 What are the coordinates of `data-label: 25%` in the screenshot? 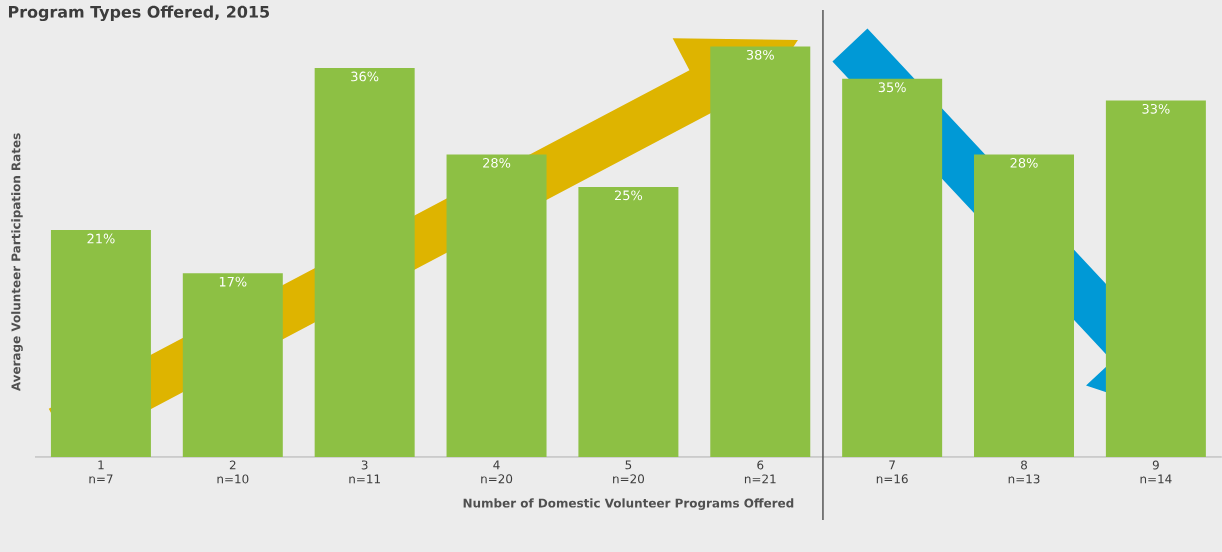 It's located at (628, 195).